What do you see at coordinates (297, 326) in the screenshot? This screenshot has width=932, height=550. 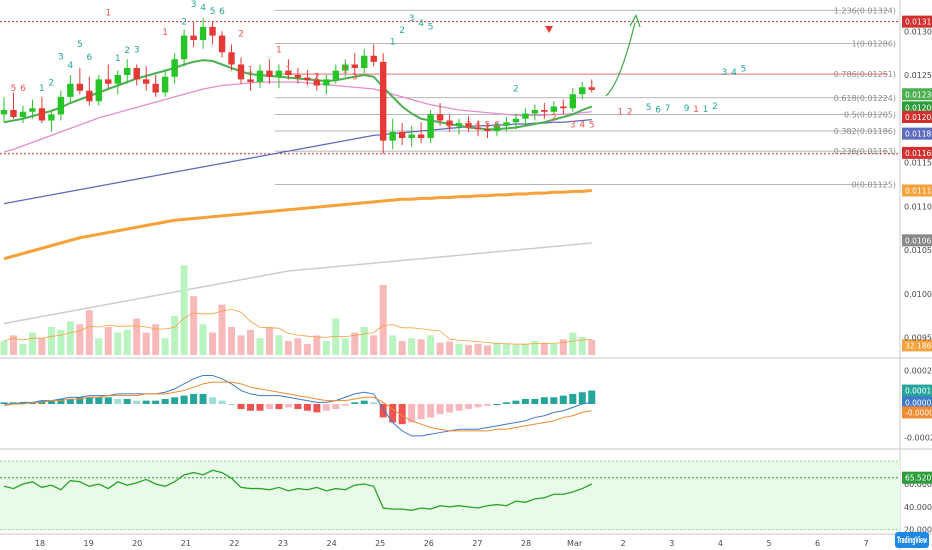 I see `volume-ma-line` at bounding box center [297, 326].